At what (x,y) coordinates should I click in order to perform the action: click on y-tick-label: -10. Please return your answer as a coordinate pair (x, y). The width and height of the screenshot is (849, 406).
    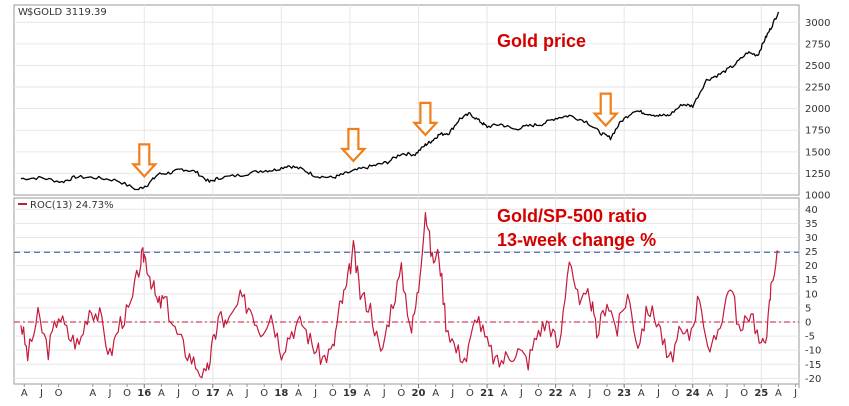
    Looking at the image, I should click on (813, 351).